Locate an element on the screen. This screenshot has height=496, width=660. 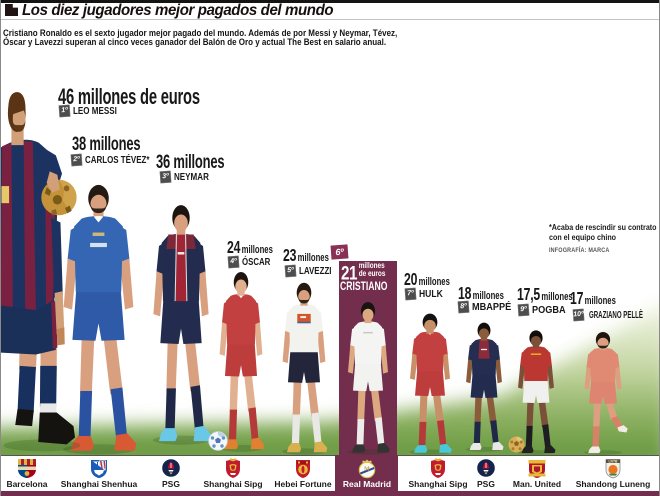
svg-text: LNTB is located at coordinates (613, 461).